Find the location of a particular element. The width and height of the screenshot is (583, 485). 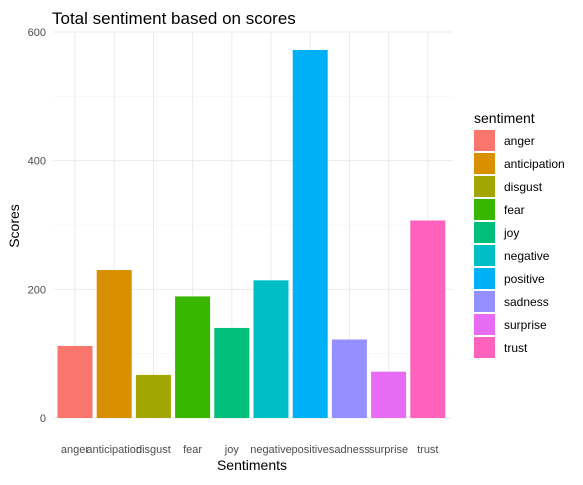

legend-label: anticipation is located at coordinates (534, 164).